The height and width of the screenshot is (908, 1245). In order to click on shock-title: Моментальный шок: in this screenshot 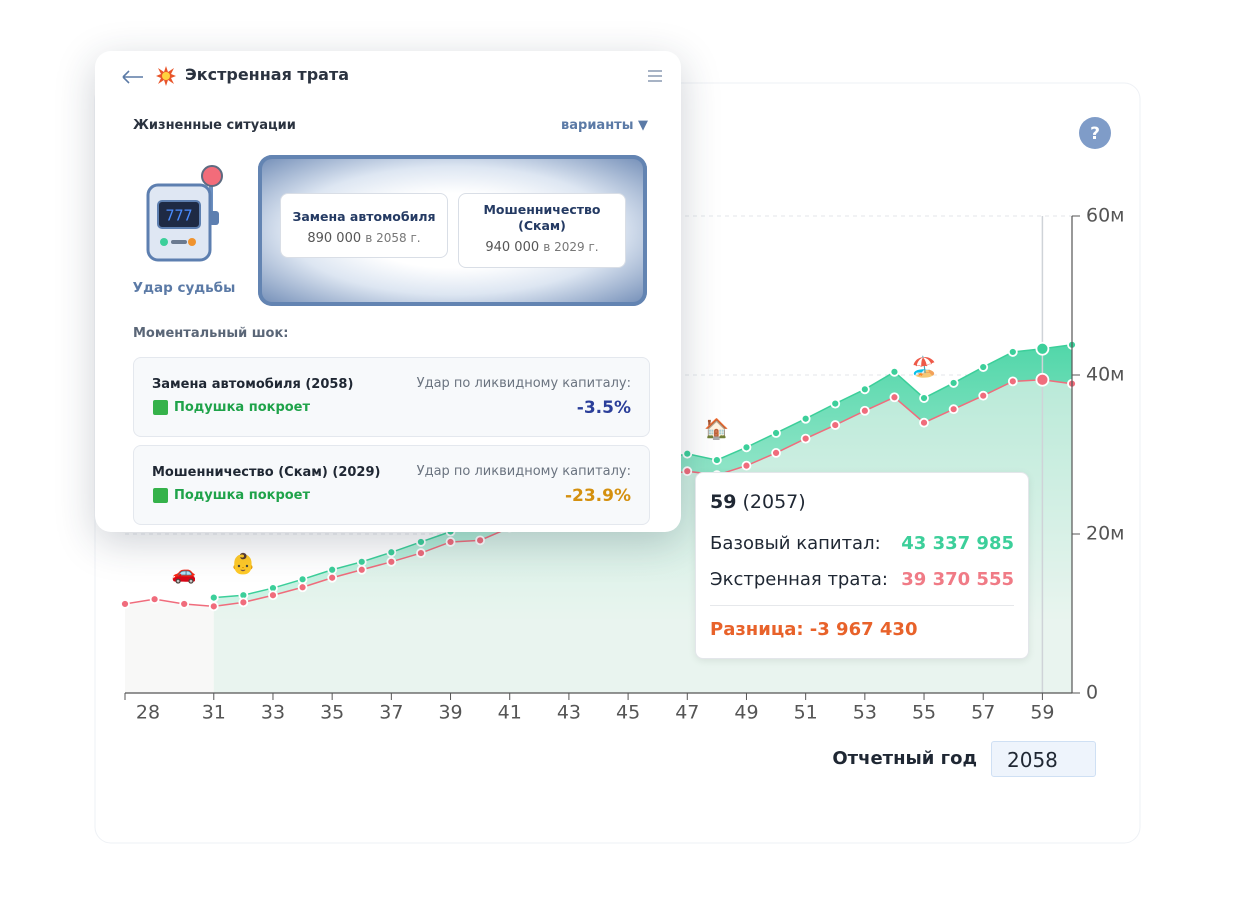, I will do `click(211, 333)`.